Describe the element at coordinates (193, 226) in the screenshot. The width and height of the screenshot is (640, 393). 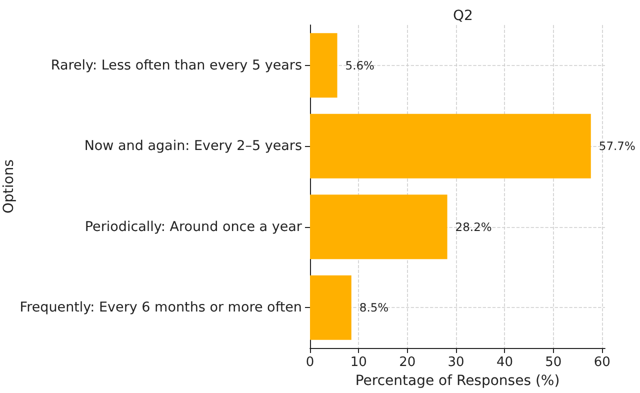
I see `y-tick-label: Periodically: Around once a year` at that location.